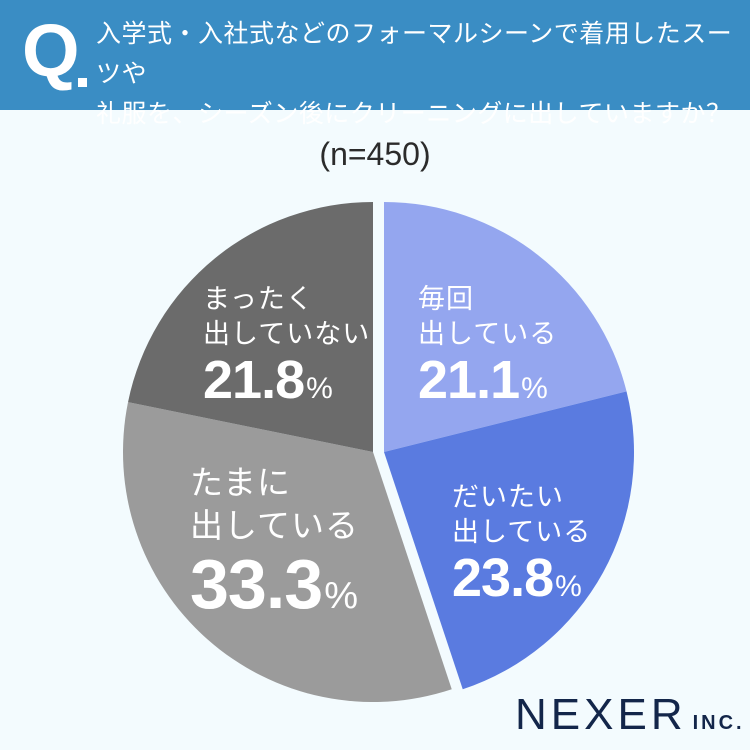  I want to click on label-never: まったく 出していない 21.8%, so click(287, 347).